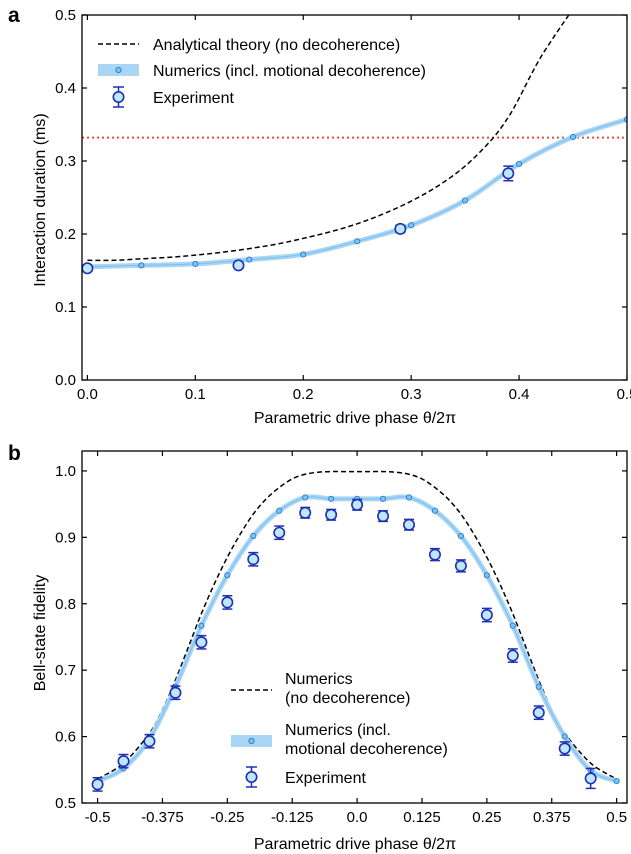  I want to click on legend-b-numerics-marker, so click(251, 741).